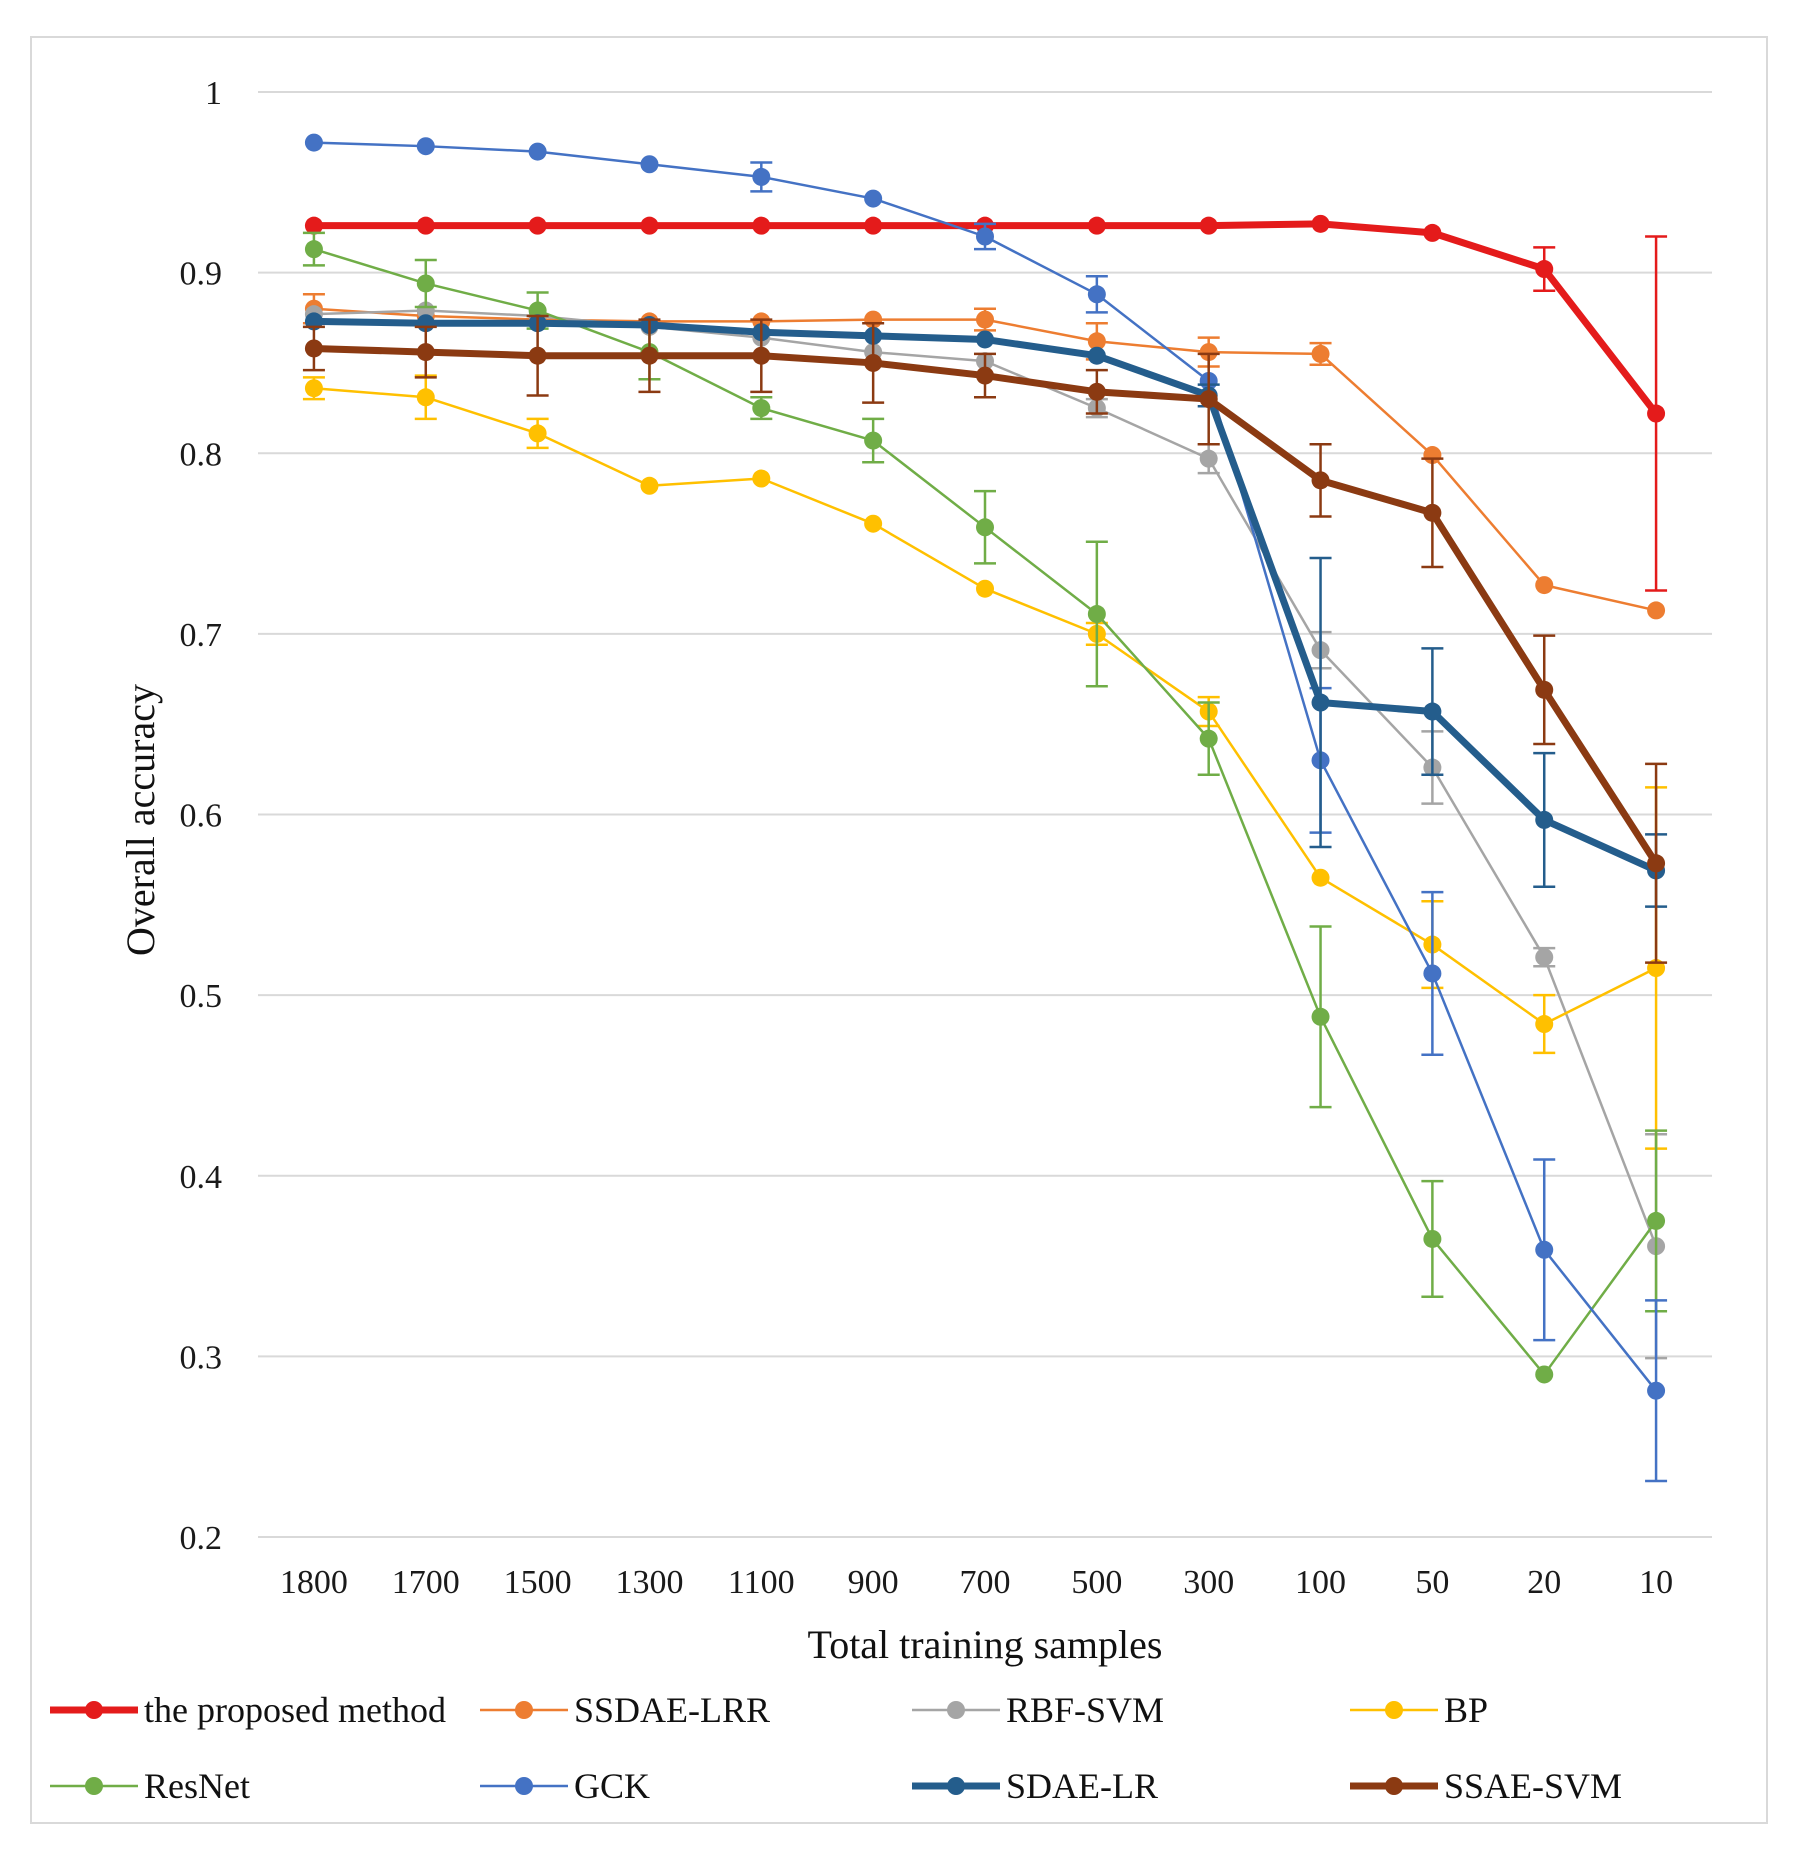 The height and width of the screenshot is (1868, 1803). What do you see at coordinates (1533, 1786) in the screenshot?
I see `legend-label: SSAE-SVM` at bounding box center [1533, 1786].